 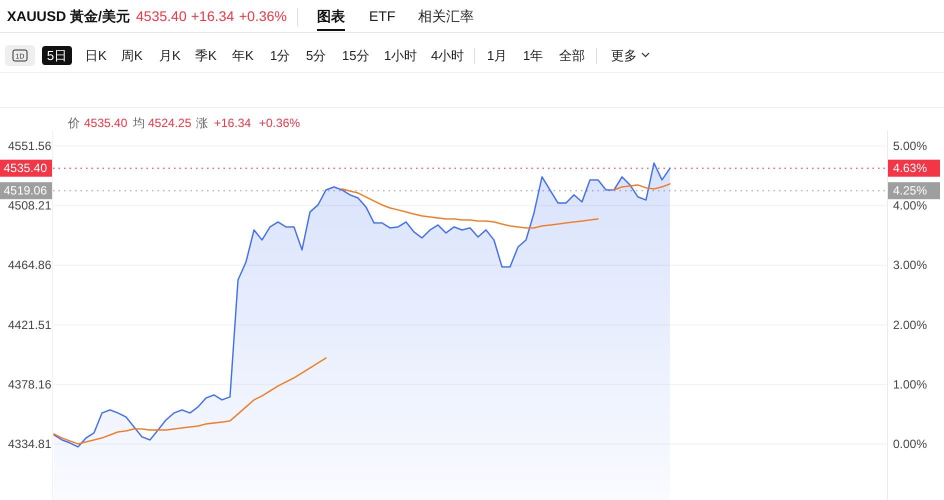 I want to click on y-tick-label: 4421.51, so click(x=30, y=325).